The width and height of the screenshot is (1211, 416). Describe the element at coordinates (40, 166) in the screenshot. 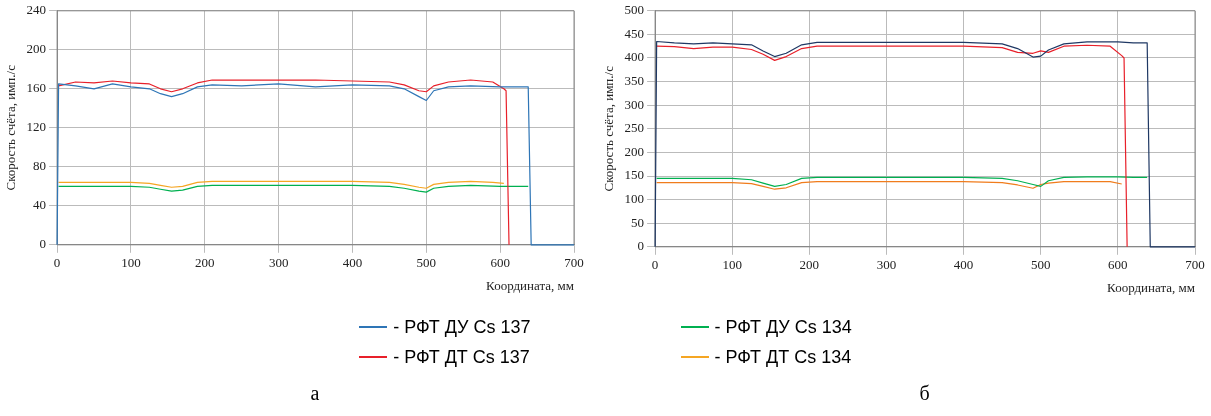

I see `y-tick-label: 80` at that location.